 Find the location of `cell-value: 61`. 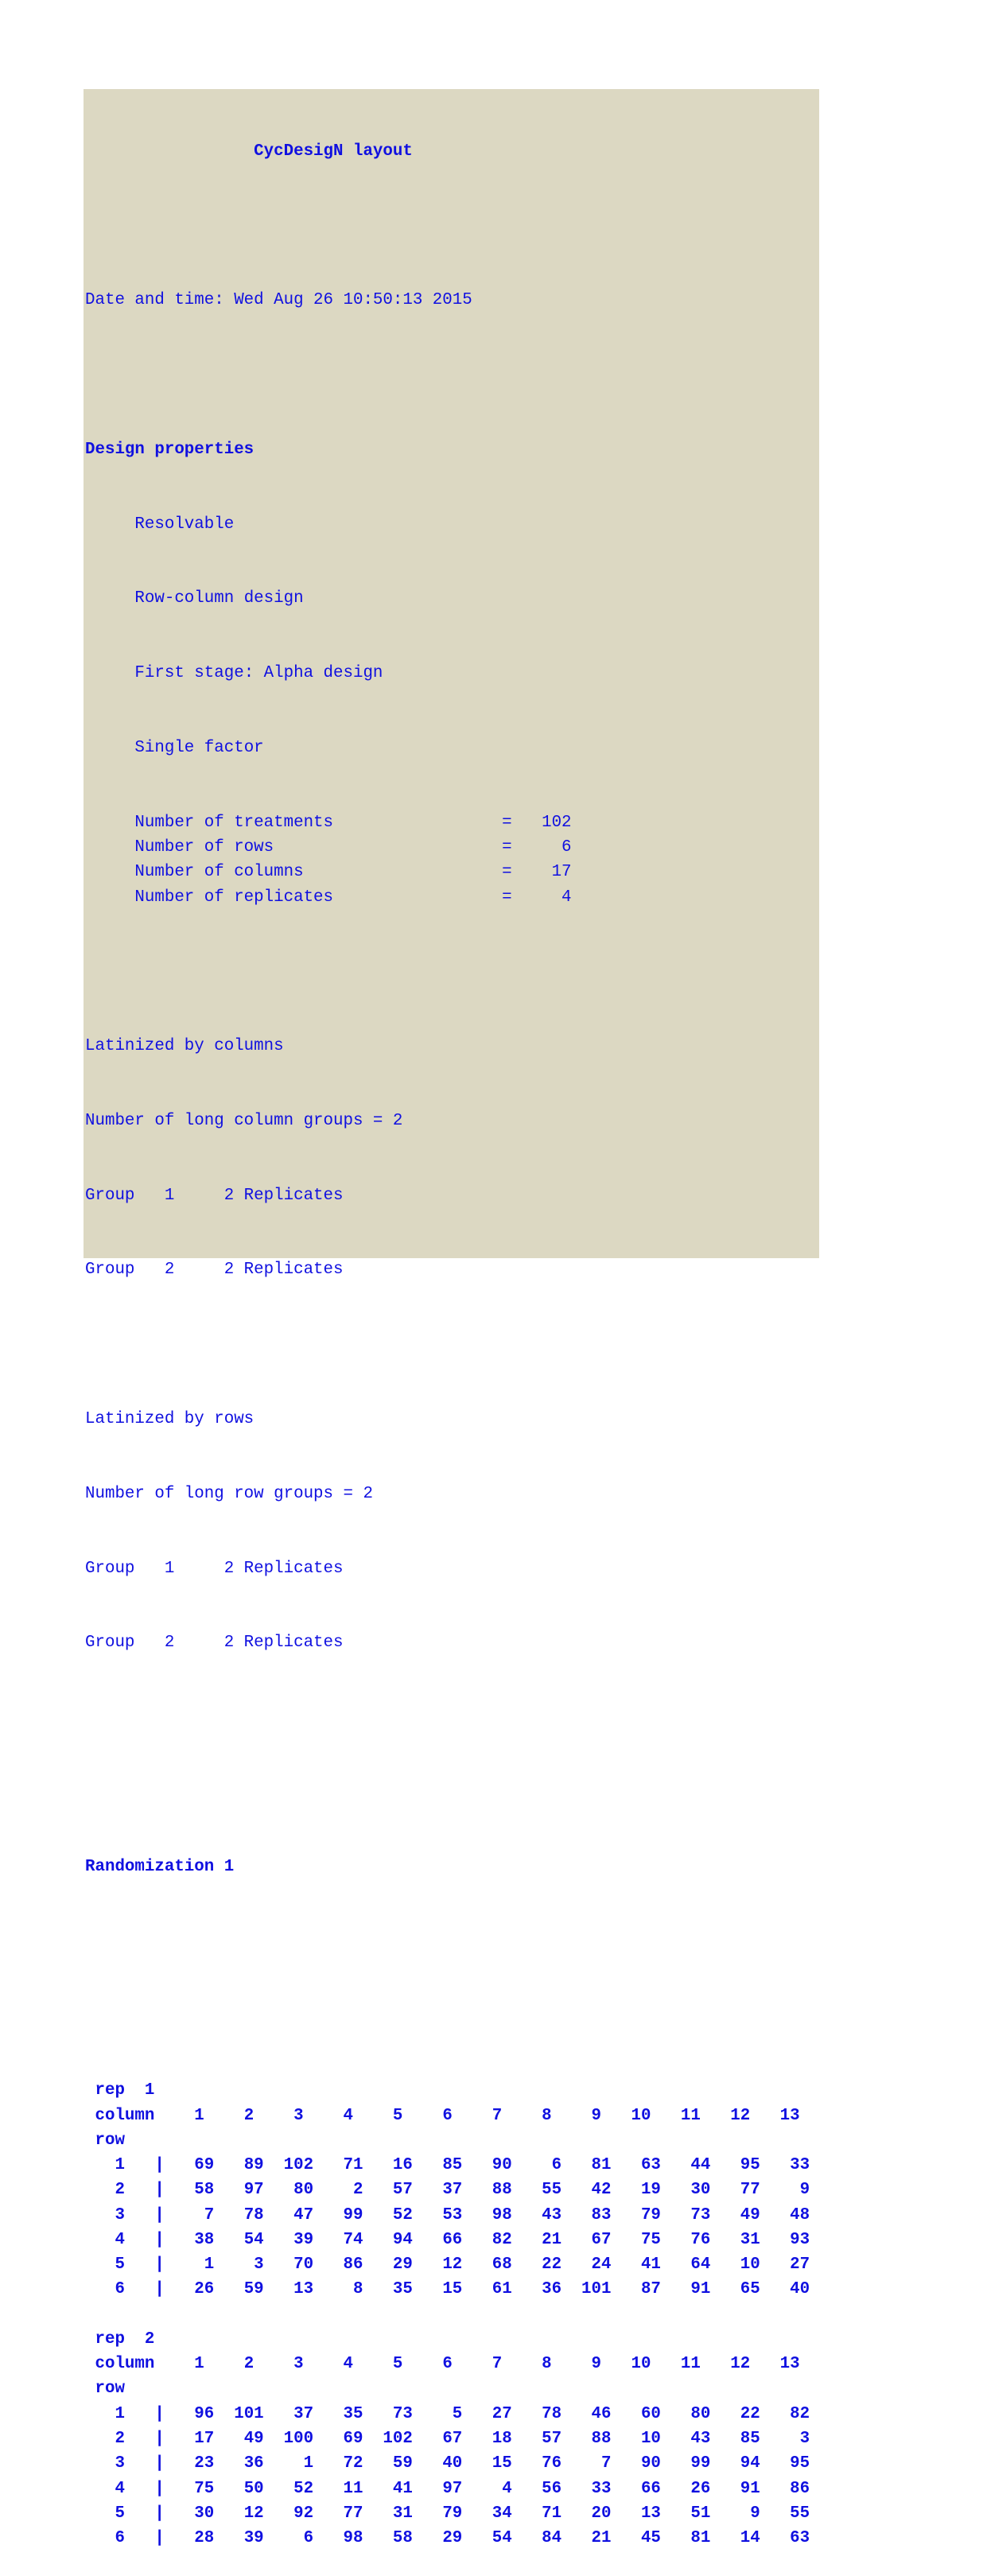

cell-value: 61 is located at coordinates (487, 2289).